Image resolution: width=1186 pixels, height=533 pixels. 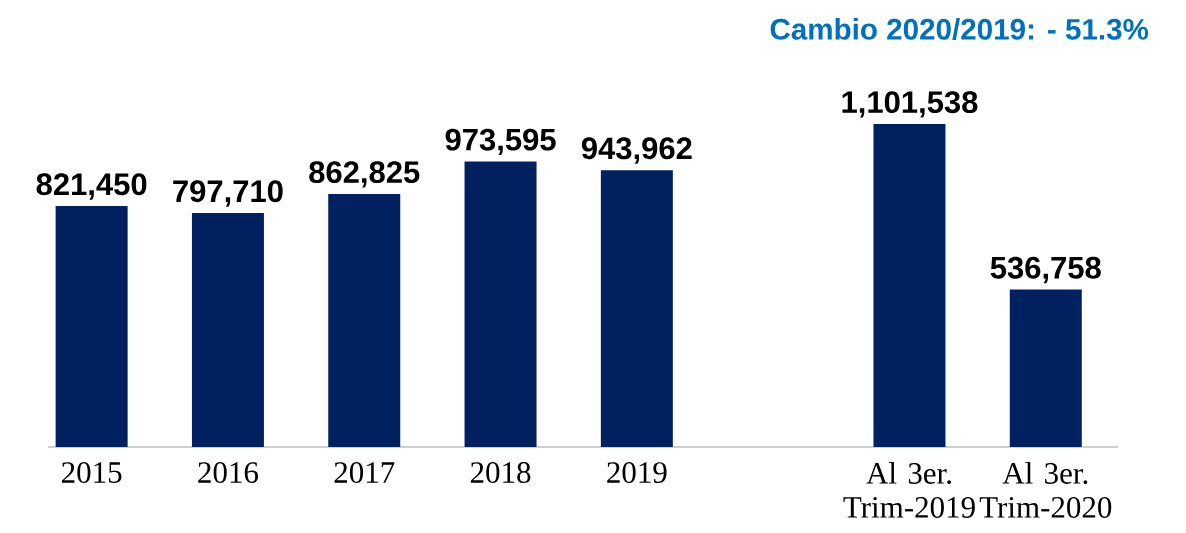 I want to click on data-label: 1,101,538, so click(x=910, y=104).